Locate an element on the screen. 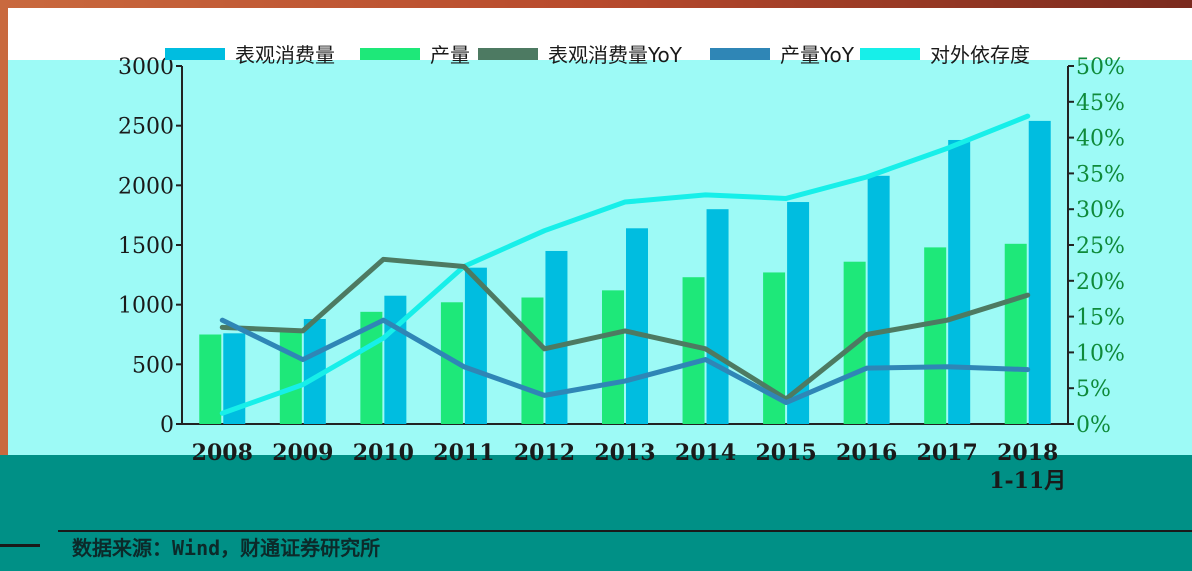  legend-label: 表观消费量 is located at coordinates (285, 55).